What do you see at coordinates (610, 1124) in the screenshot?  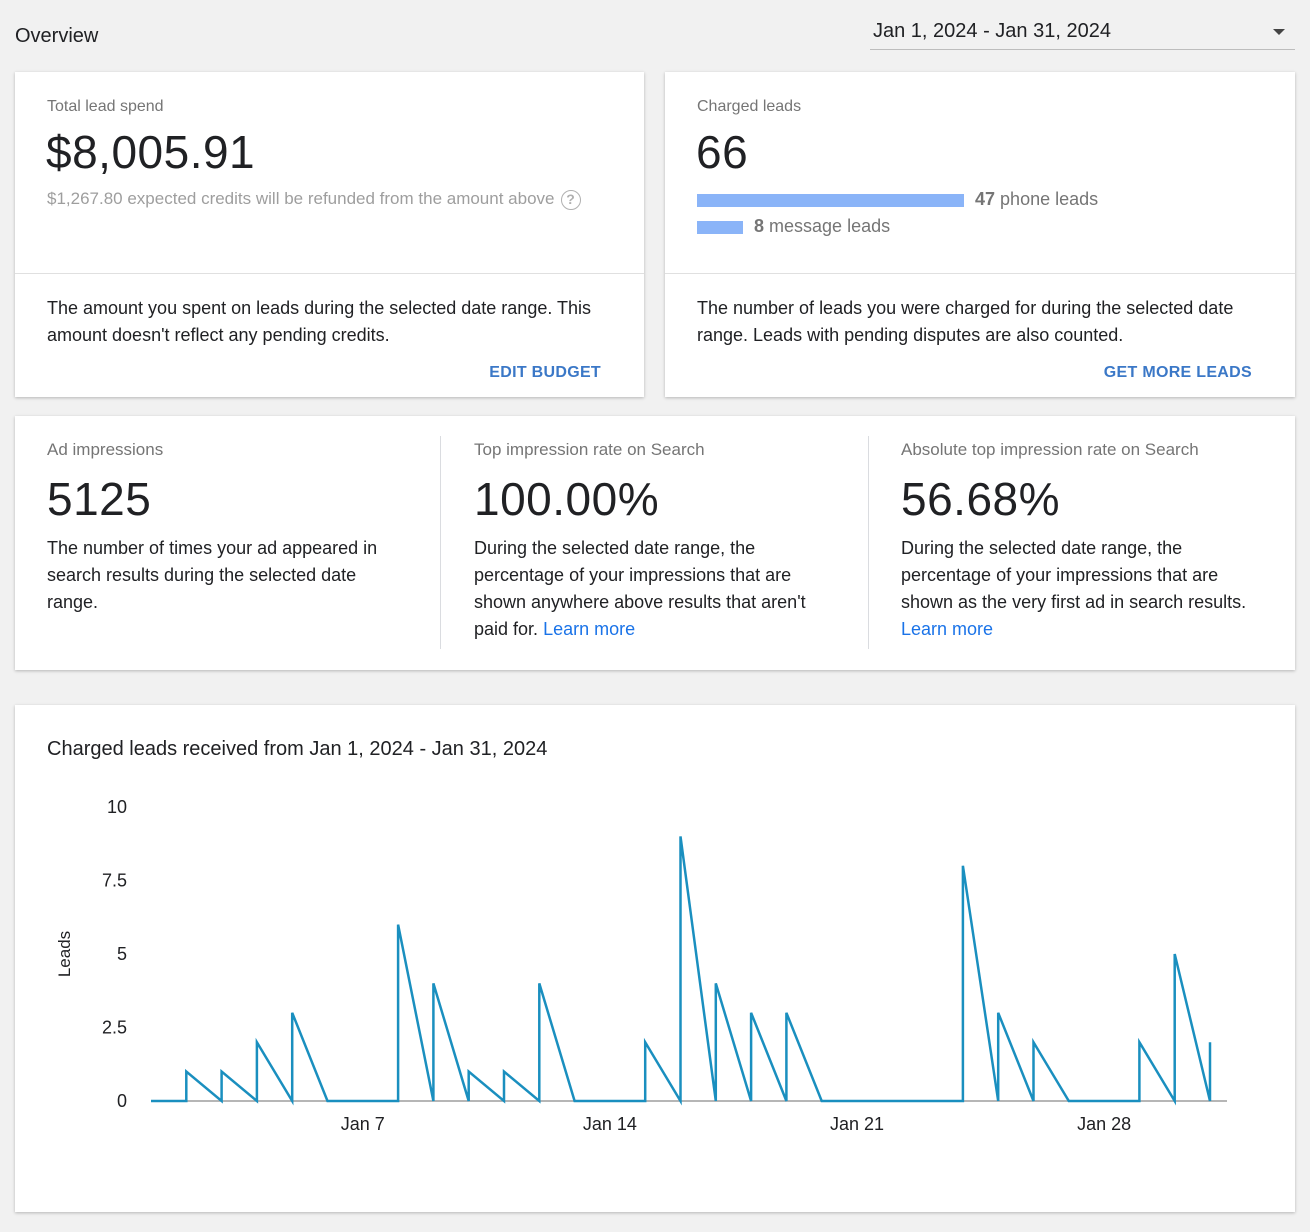 I see `x-tick-label: Jan 14` at bounding box center [610, 1124].